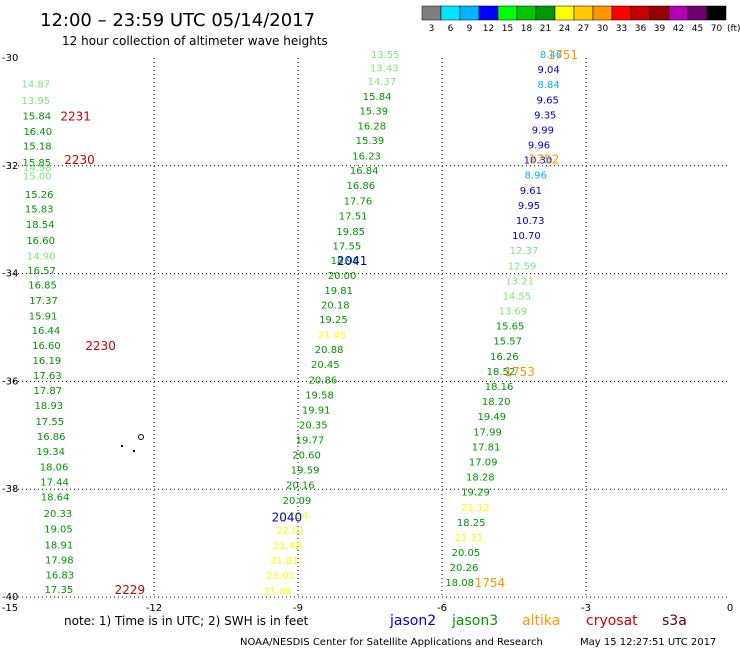  I want to click on wave-height-value: 12.37, so click(524, 251).